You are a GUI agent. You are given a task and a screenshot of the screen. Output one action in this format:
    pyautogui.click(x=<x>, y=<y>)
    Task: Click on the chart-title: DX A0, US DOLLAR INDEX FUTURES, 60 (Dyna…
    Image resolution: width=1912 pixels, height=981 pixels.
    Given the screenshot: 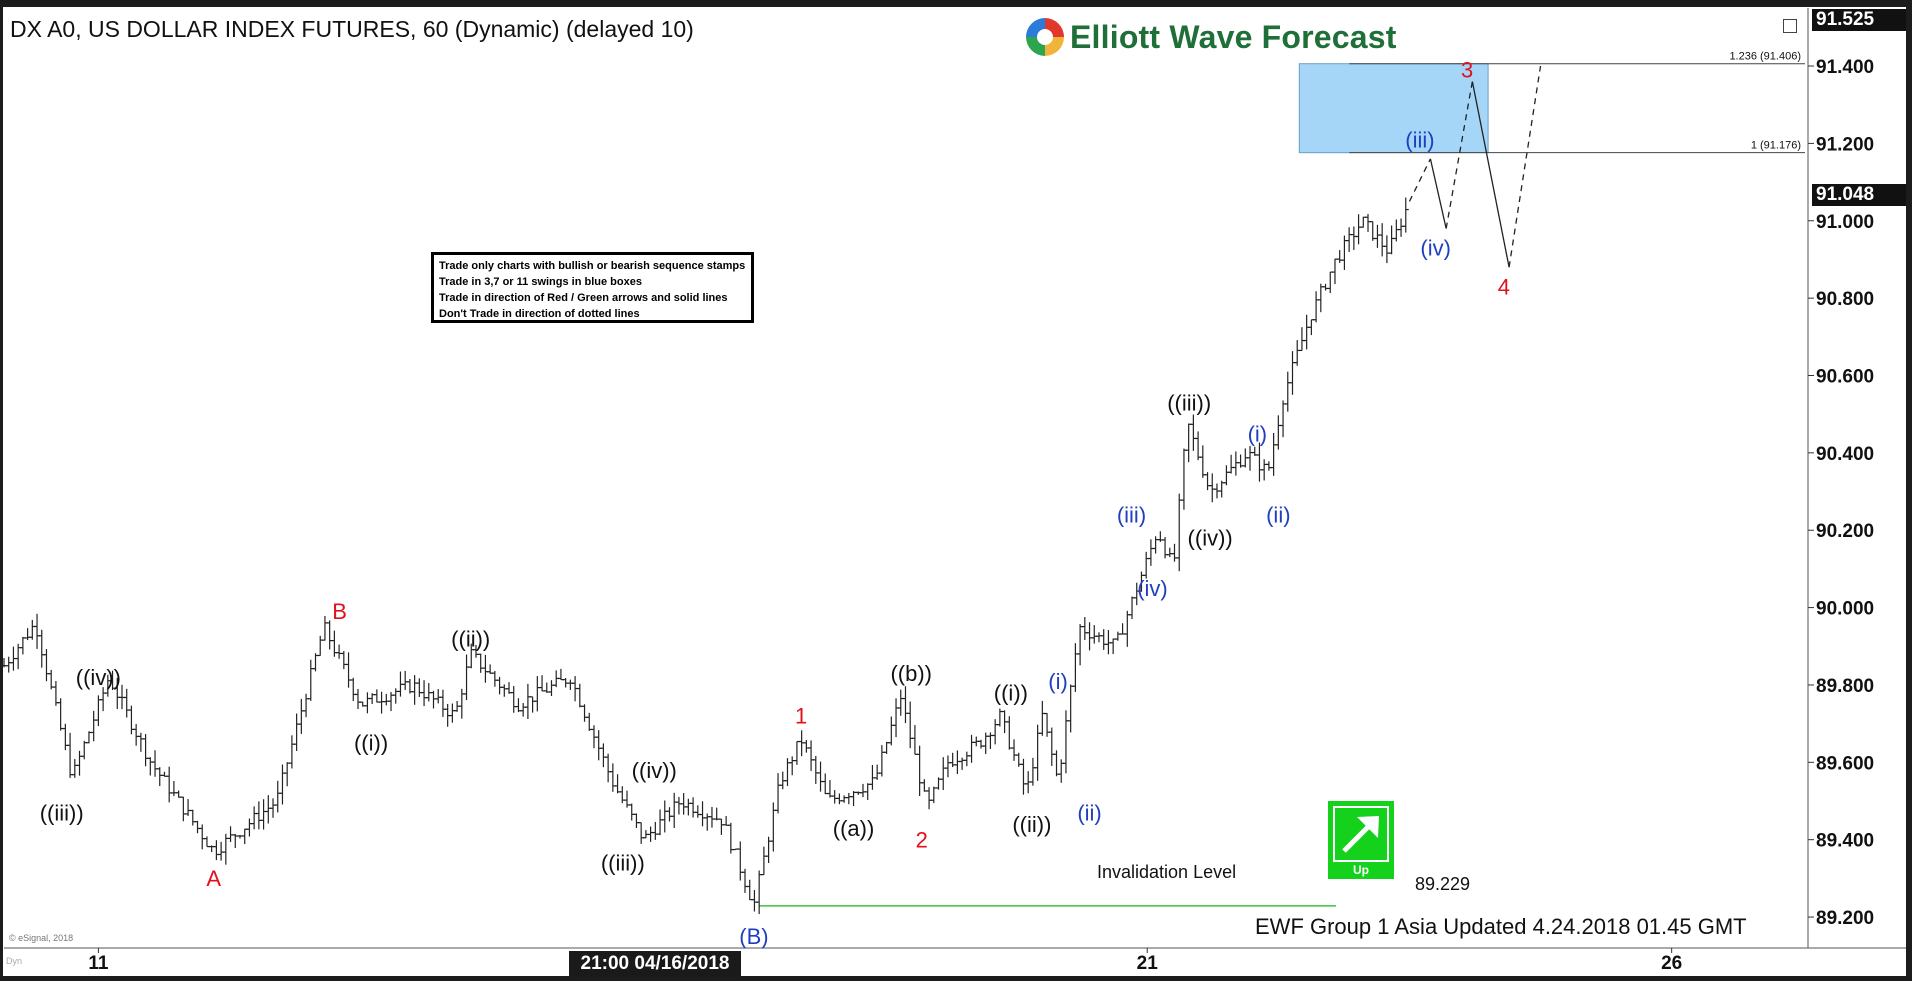 What is the action you would take?
    pyautogui.click(x=352, y=29)
    